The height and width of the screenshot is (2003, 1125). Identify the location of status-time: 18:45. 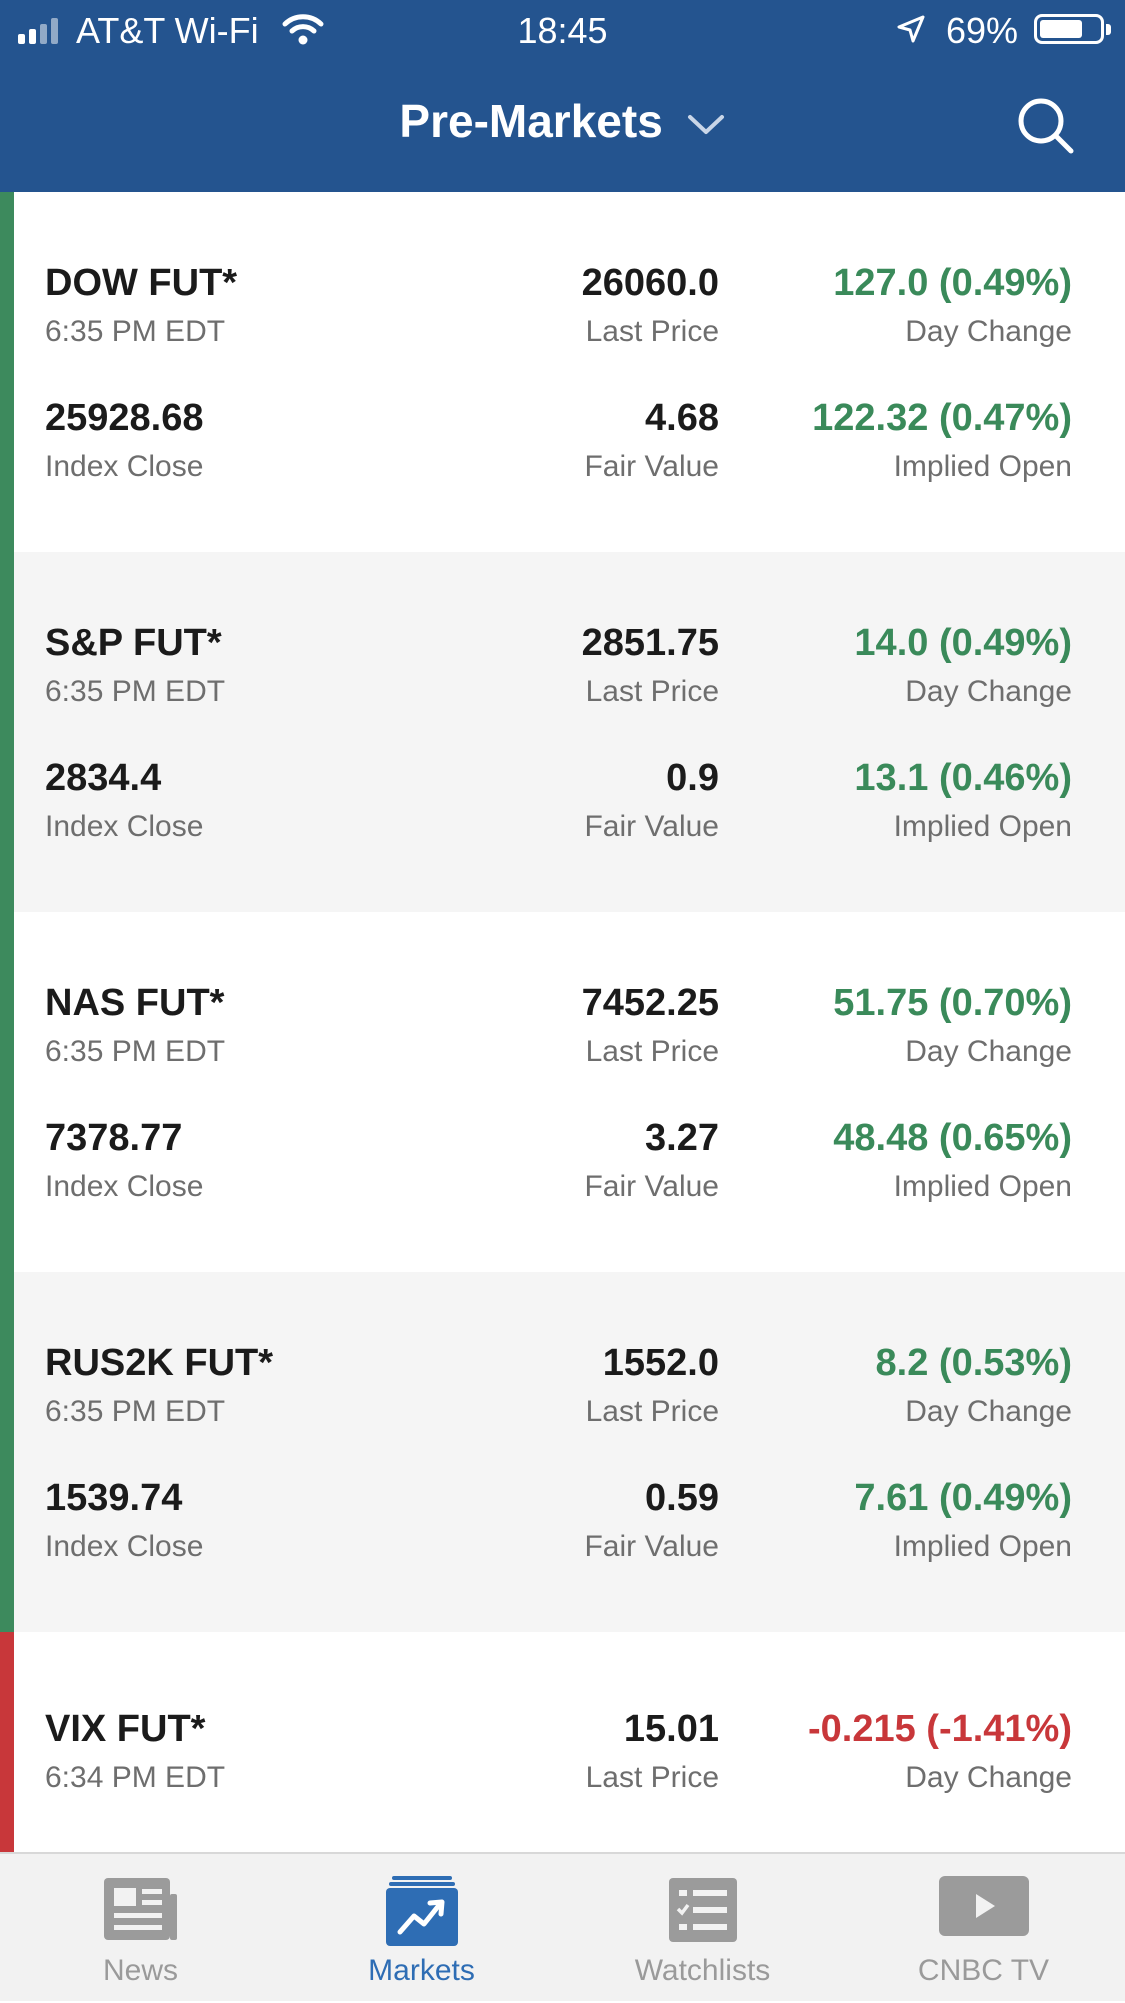
(562, 30).